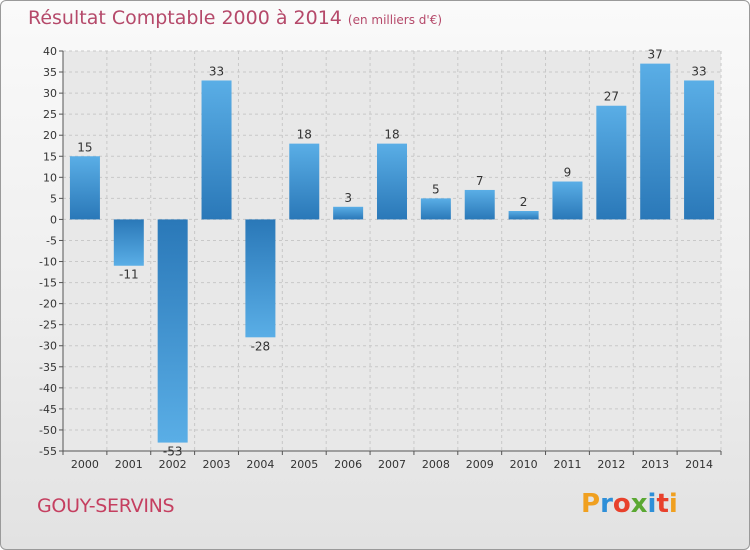 Image resolution: width=750 pixels, height=550 pixels. Describe the element at coordinates (48, 367) in the screenshot. I see `y-tick-label: -35` at that location.